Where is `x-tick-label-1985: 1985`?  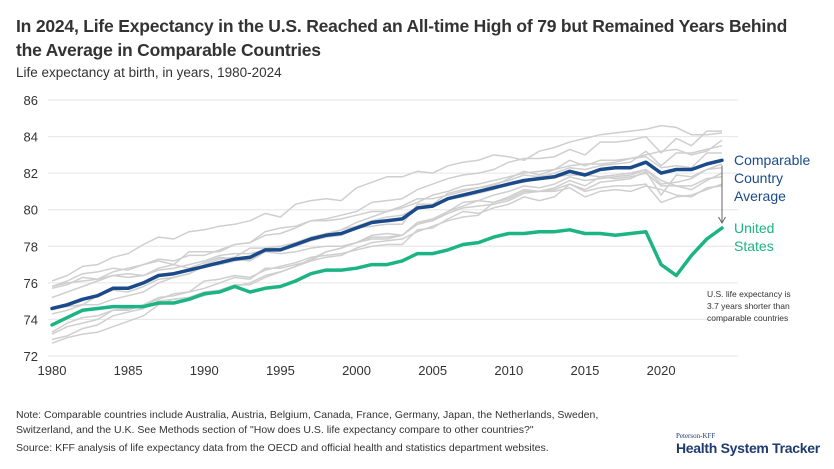
x-tick-label-1985: 1985 is located at coordinates (128, 370).